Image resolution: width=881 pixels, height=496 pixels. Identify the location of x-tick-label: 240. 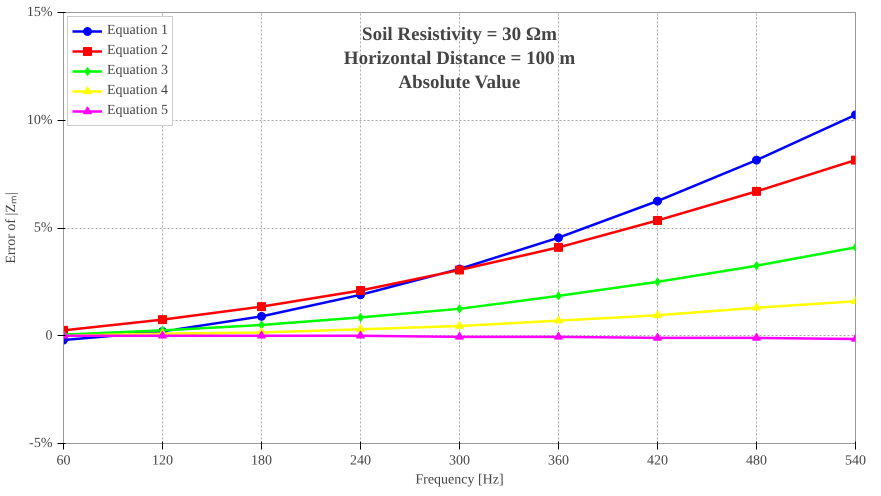
(360, 461).